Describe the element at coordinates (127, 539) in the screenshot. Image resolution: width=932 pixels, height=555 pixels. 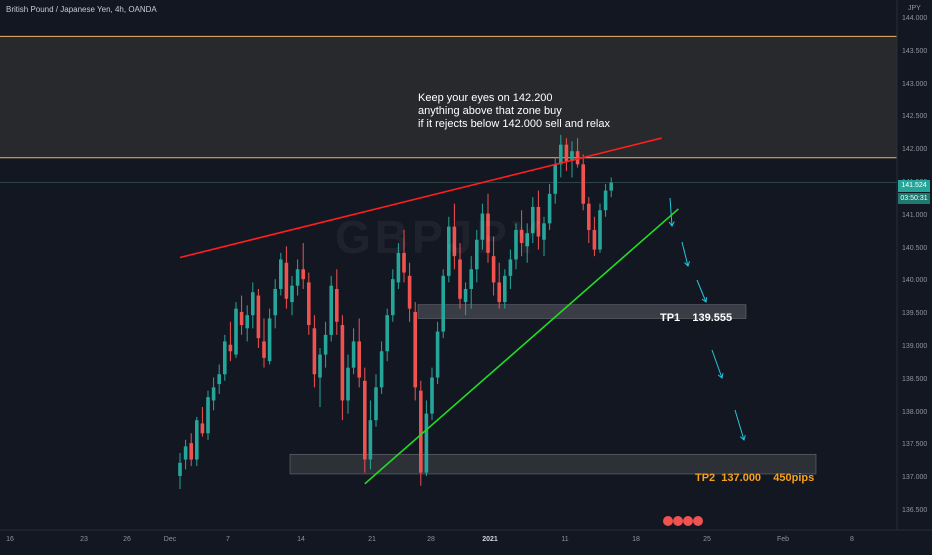
I see `time-tick-label: 26` at that location.